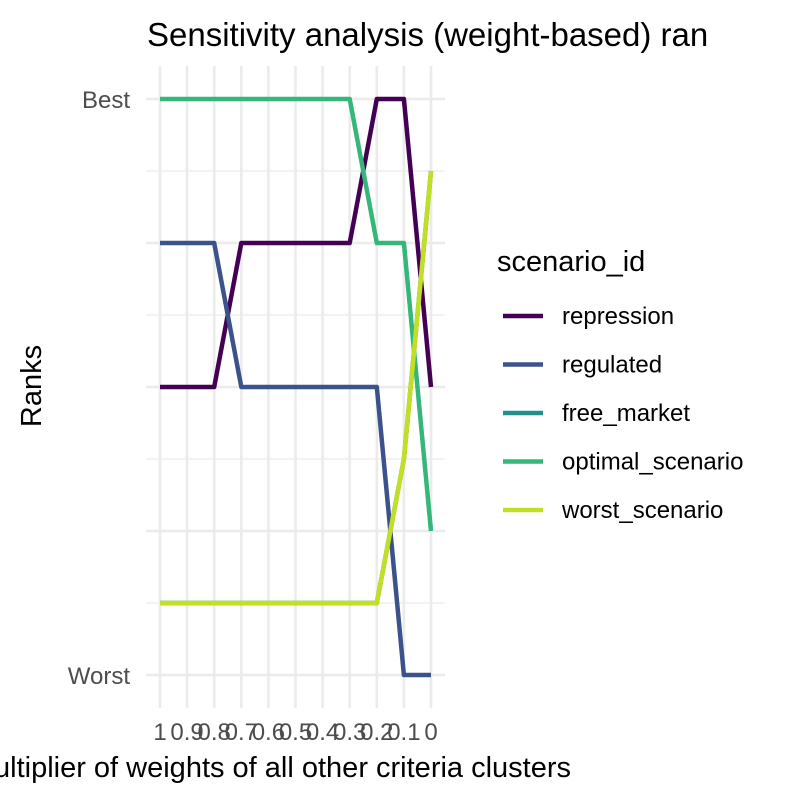 The image size is (800, 800). Describe the element at coordinates (430, 732) in the screenshot. I see `x-tick-label: 0` at that location.